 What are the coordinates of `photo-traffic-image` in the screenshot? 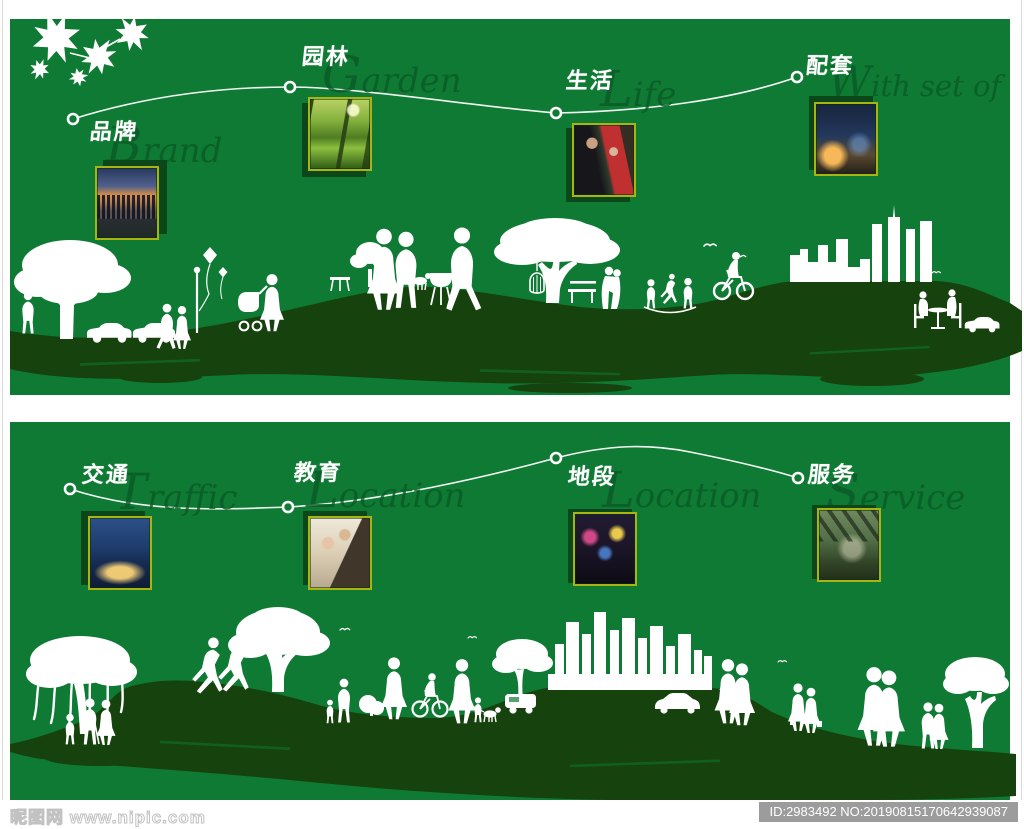 It's located at (120, 553).